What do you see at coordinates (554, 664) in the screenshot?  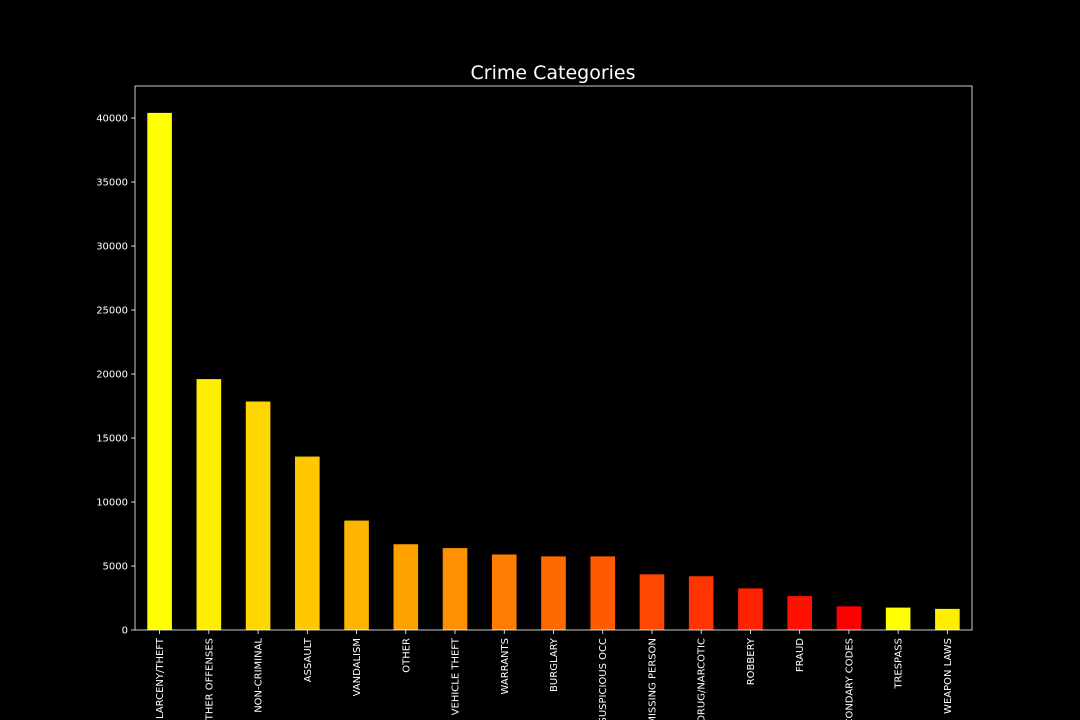 I see `x-tick-label-8: BURGLARY` at bounding box center [554, 664].